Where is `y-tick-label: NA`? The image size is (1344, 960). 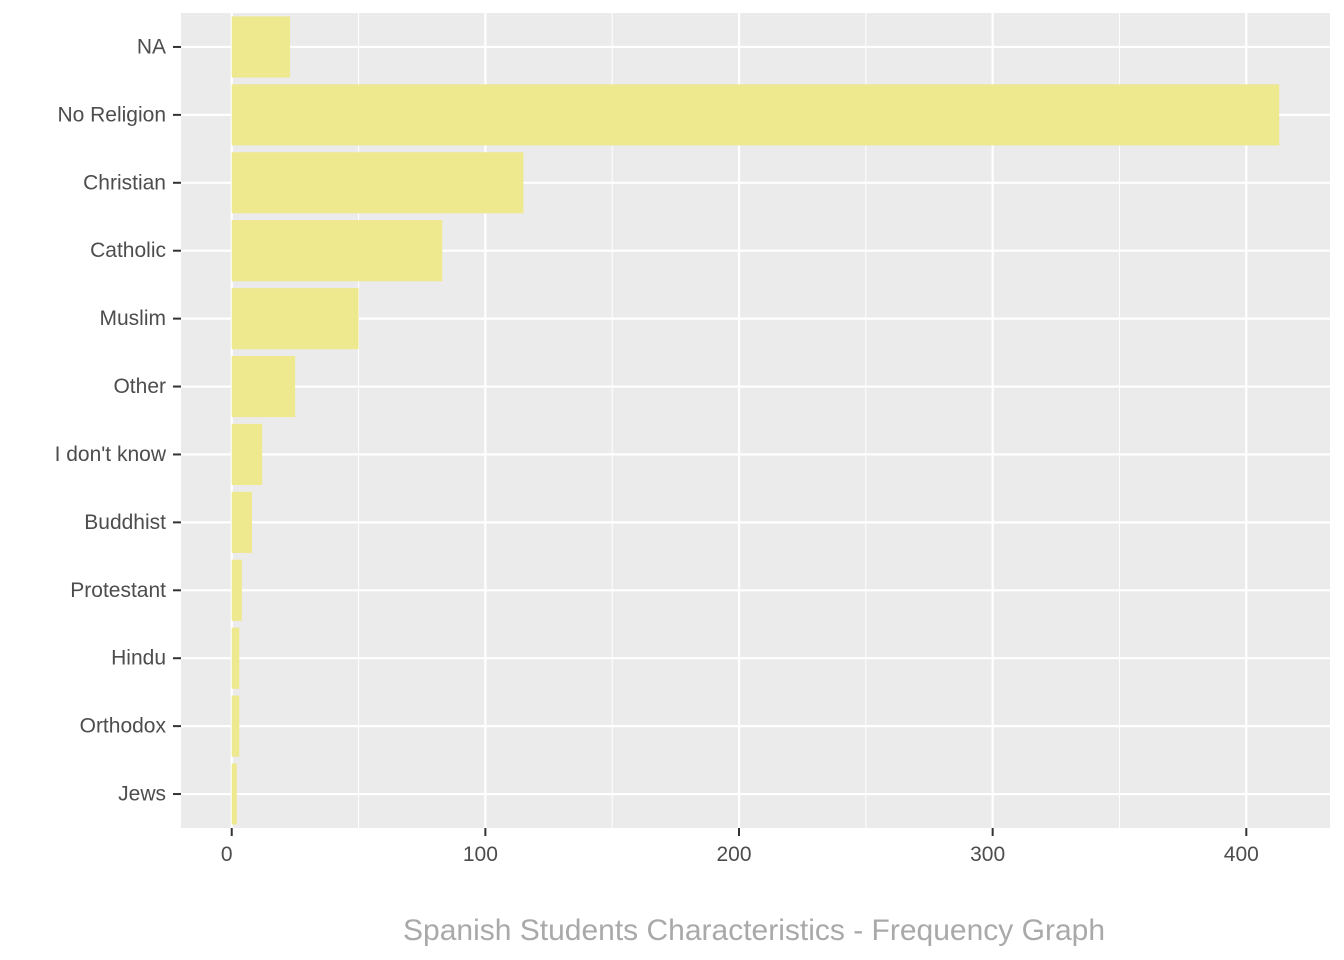 y-tick-label: NA is located at coordinates (151, 46).